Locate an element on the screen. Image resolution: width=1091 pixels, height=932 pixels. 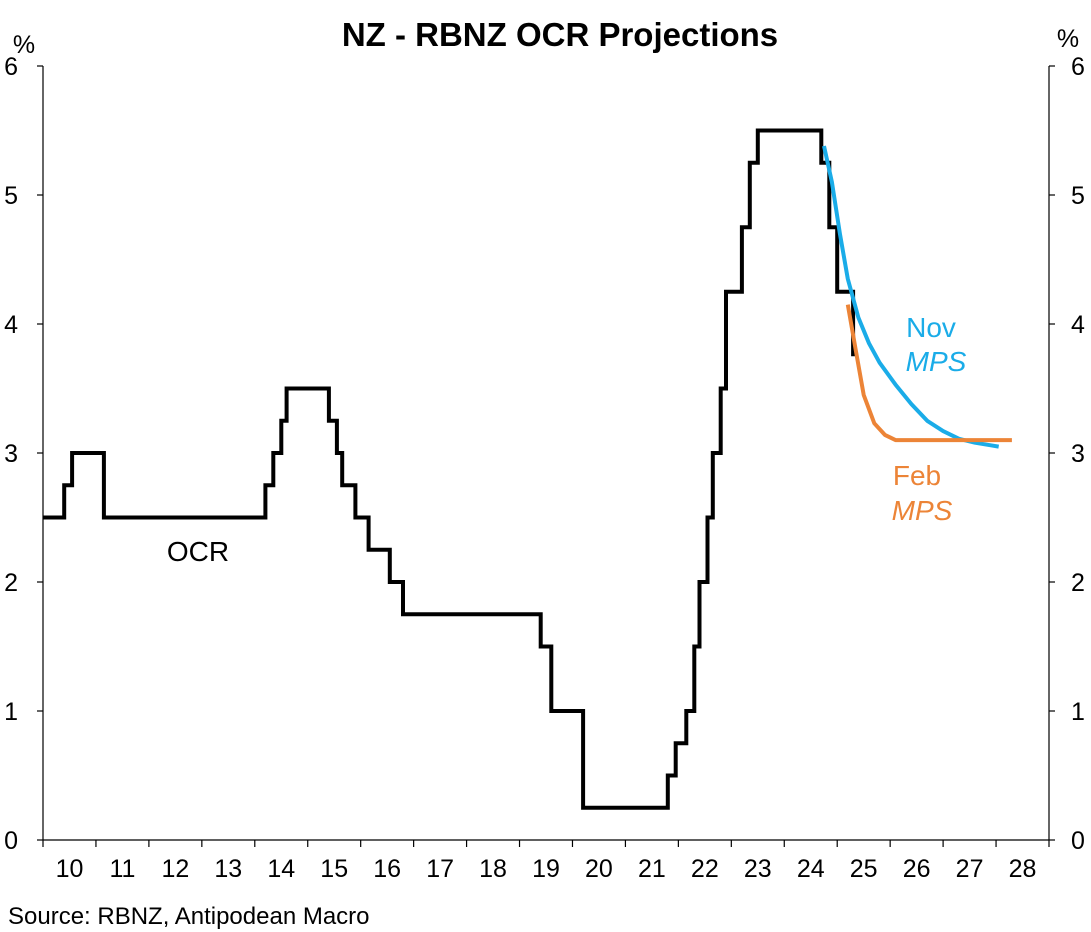
right-y-tick-label: 5 is located at coordinates (1078, 196).